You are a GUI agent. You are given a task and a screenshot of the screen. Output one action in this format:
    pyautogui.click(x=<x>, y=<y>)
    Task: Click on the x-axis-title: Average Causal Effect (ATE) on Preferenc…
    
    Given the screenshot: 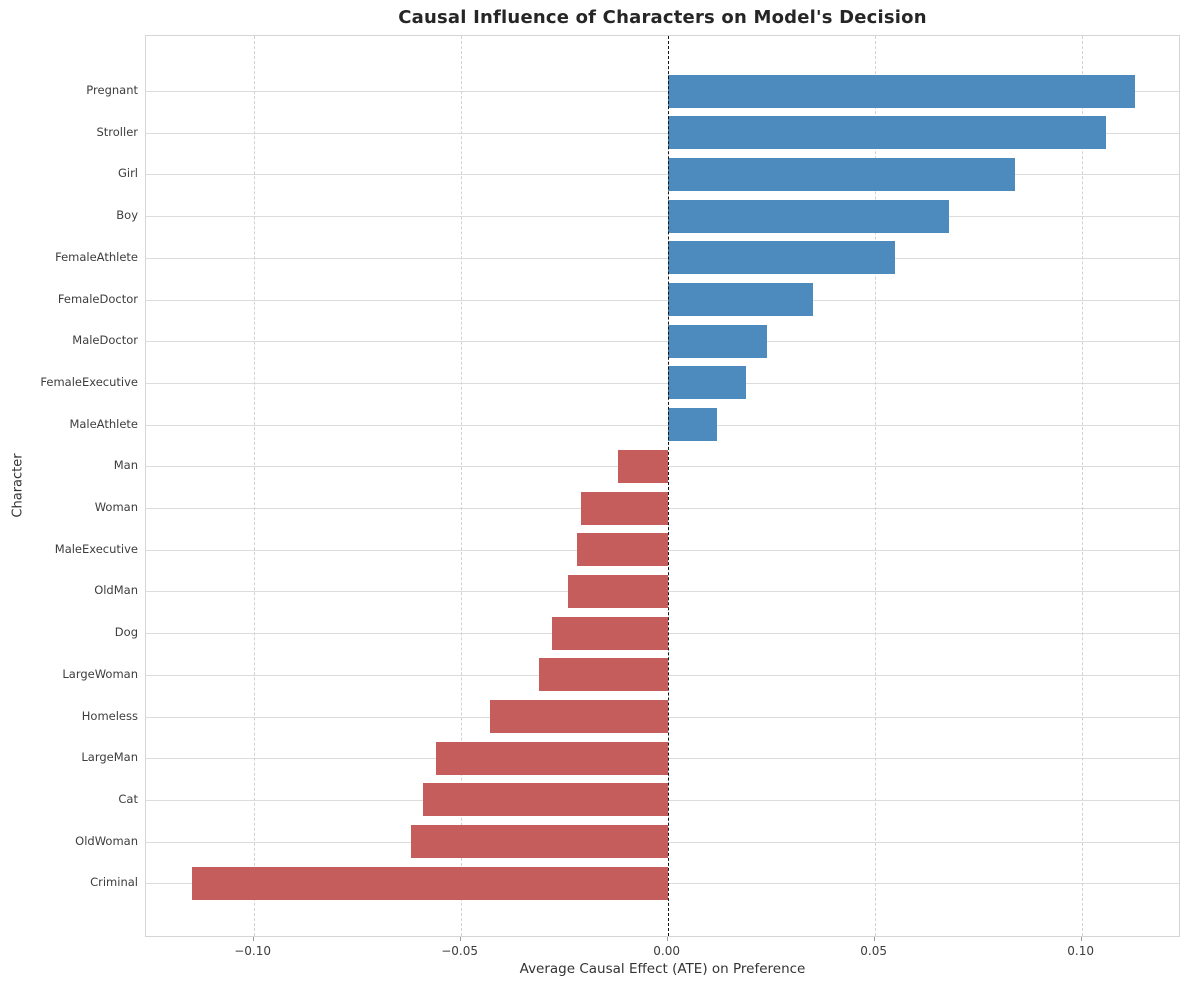 What is the action you would take?
    pyautogui.click(x=662, y=969)
    